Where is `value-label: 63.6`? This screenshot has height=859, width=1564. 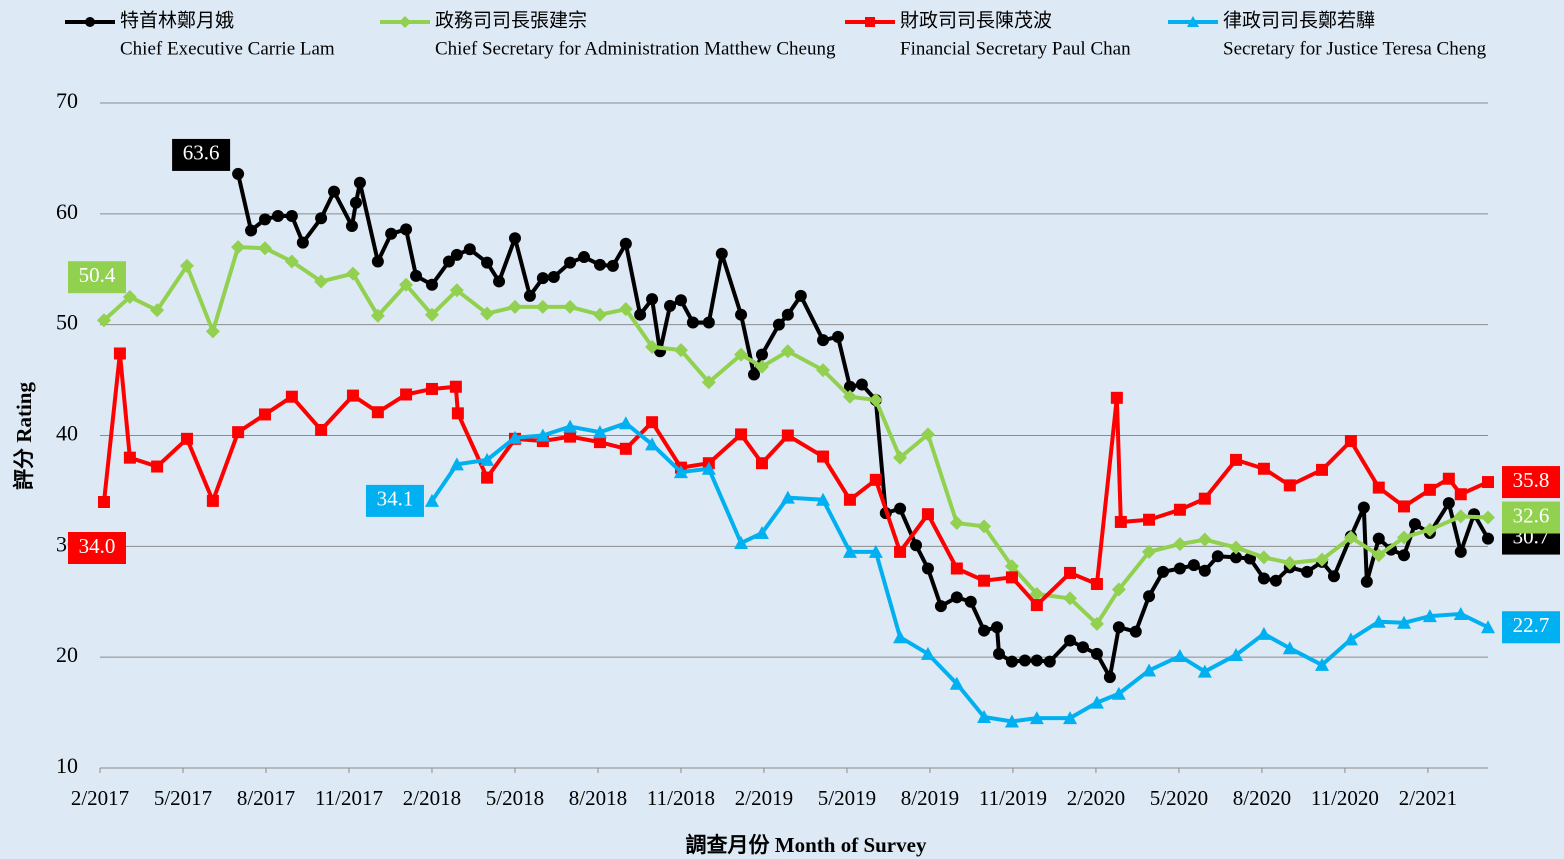
value-label: 63.6 is located at coordinates (201, 153).